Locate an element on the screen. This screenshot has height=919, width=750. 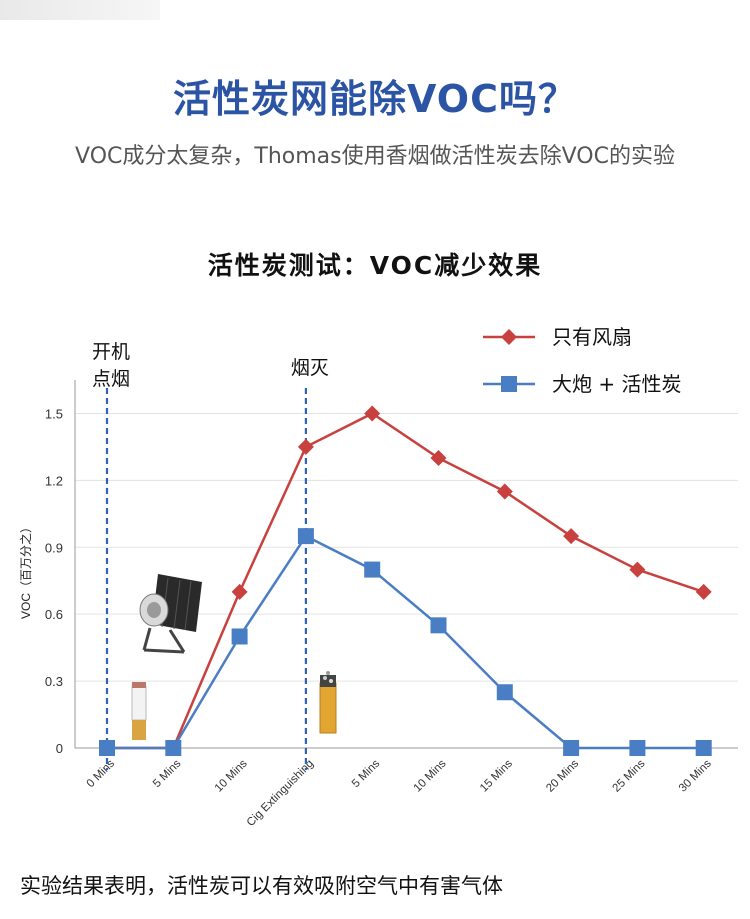
y-tick-label: 0.9 is located at coordinates (54, 547).